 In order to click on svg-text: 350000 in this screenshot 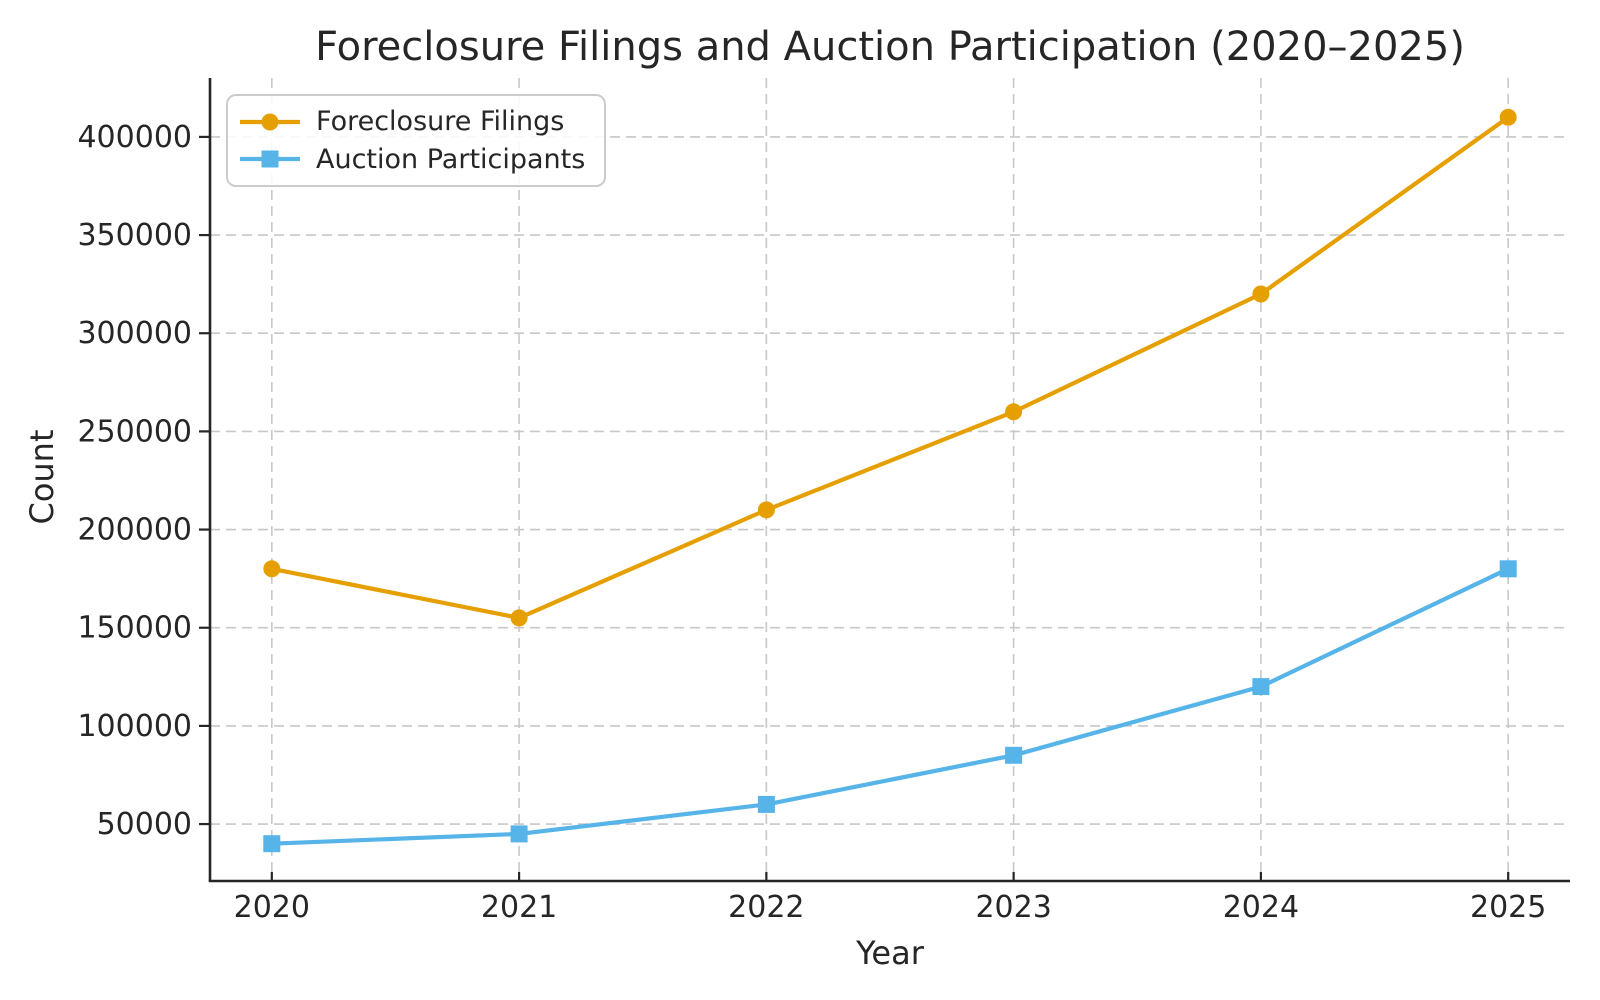, I will do `click(134, 235)`.